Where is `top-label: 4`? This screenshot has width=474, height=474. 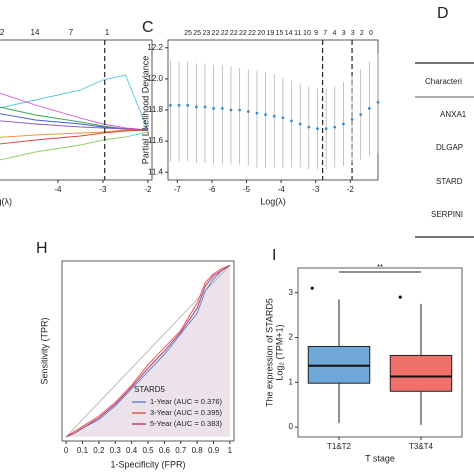 top-label: 4 is located at coordinates (334, 33).